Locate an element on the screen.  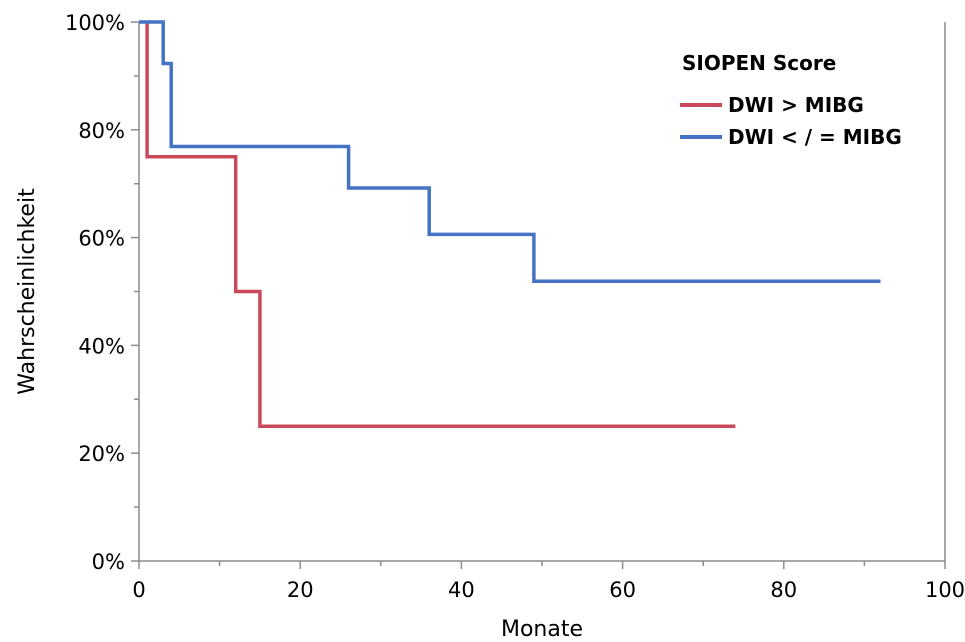
y-tick-label: 60% is located at coordinates (101, 239).